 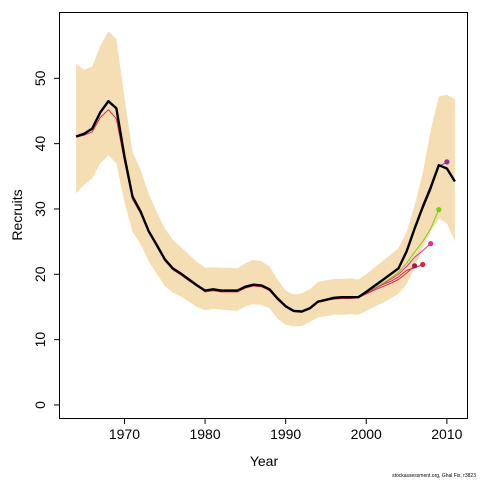 What do you see at coordinates (40, 340) in the screenshot?
I see `y-tick-label: 10` at bounding box center [40, 340].